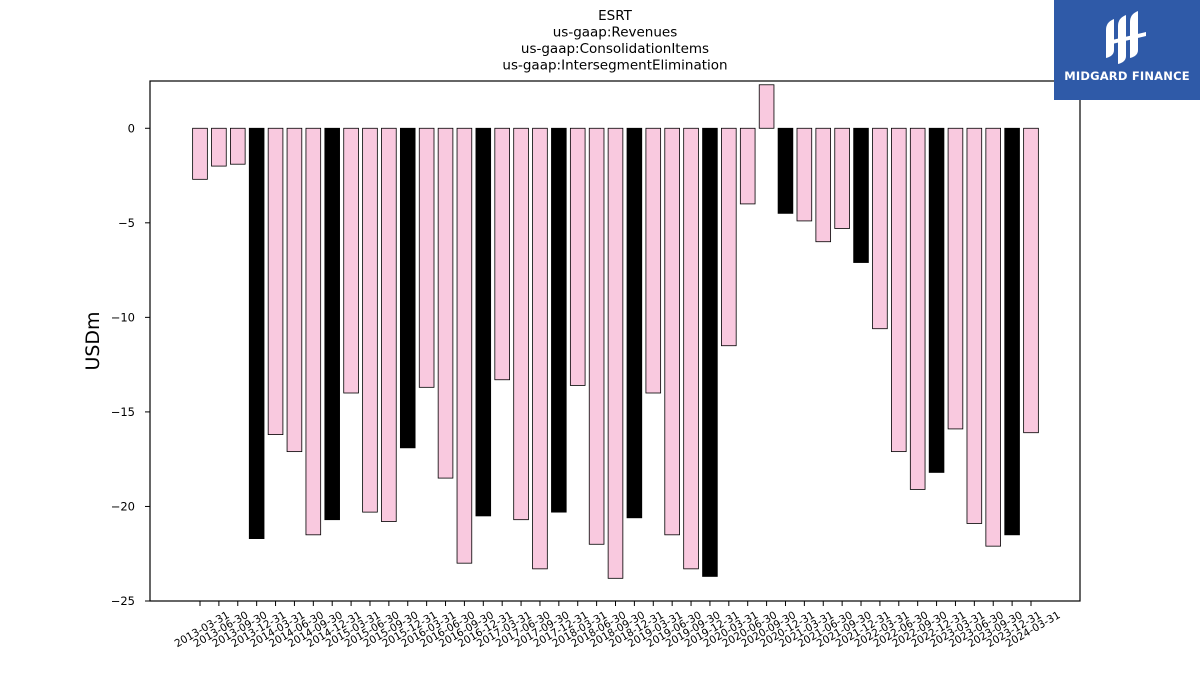  What do you see at coordinates (1126, 37) in the screenshot?
I see `logo-mark-icon` at bounding box center [1126, 37].